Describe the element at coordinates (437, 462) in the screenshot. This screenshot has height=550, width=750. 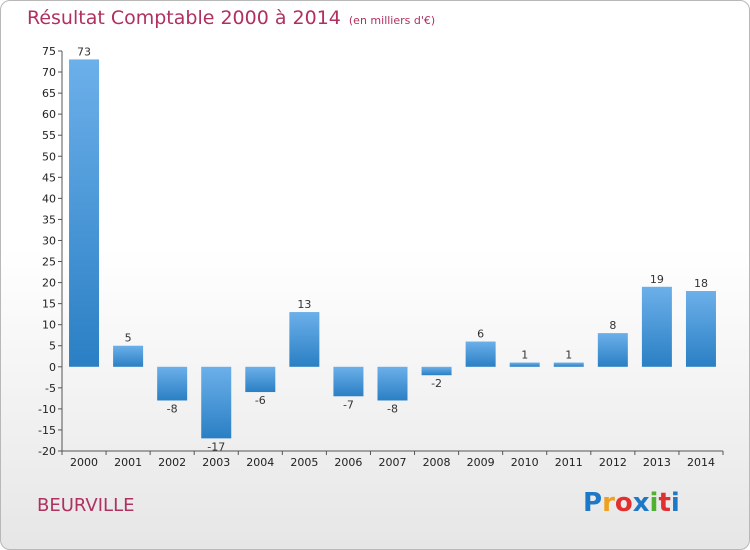
I see `x-tick-label: 2008` at that location.